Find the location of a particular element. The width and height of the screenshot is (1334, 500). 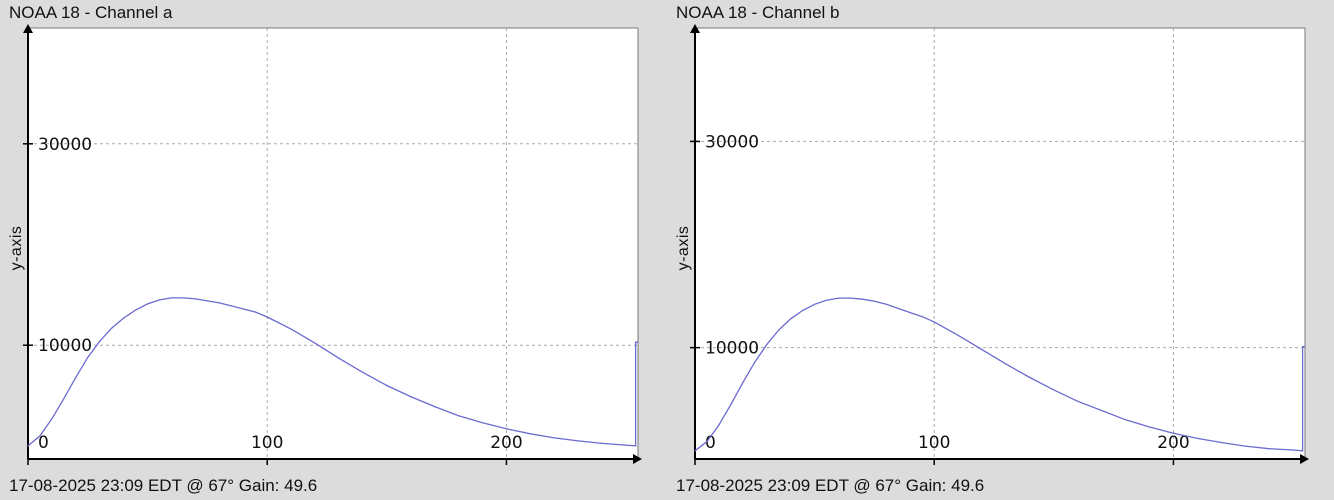

chart-title: NOAA 18 - Channel a is located at coordinates (91, 12).